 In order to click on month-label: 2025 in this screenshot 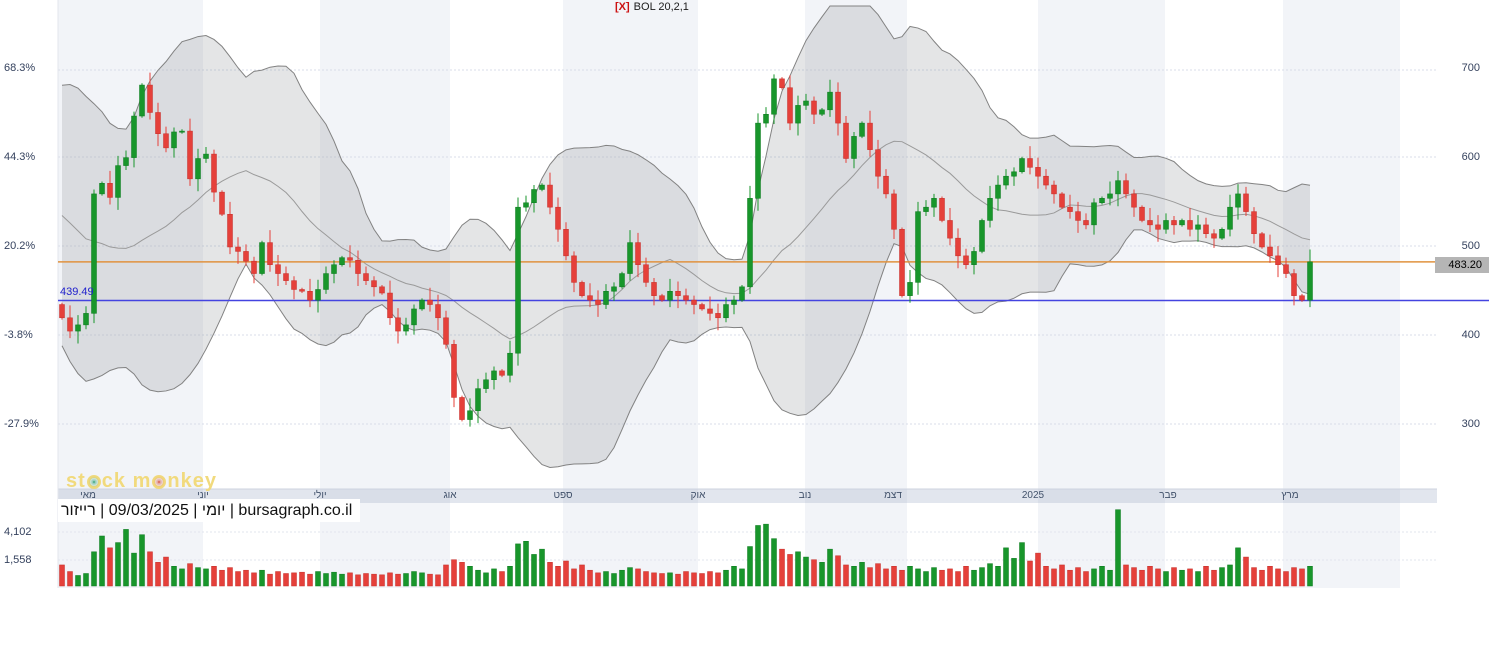, I will do `click(1033, 495)`.